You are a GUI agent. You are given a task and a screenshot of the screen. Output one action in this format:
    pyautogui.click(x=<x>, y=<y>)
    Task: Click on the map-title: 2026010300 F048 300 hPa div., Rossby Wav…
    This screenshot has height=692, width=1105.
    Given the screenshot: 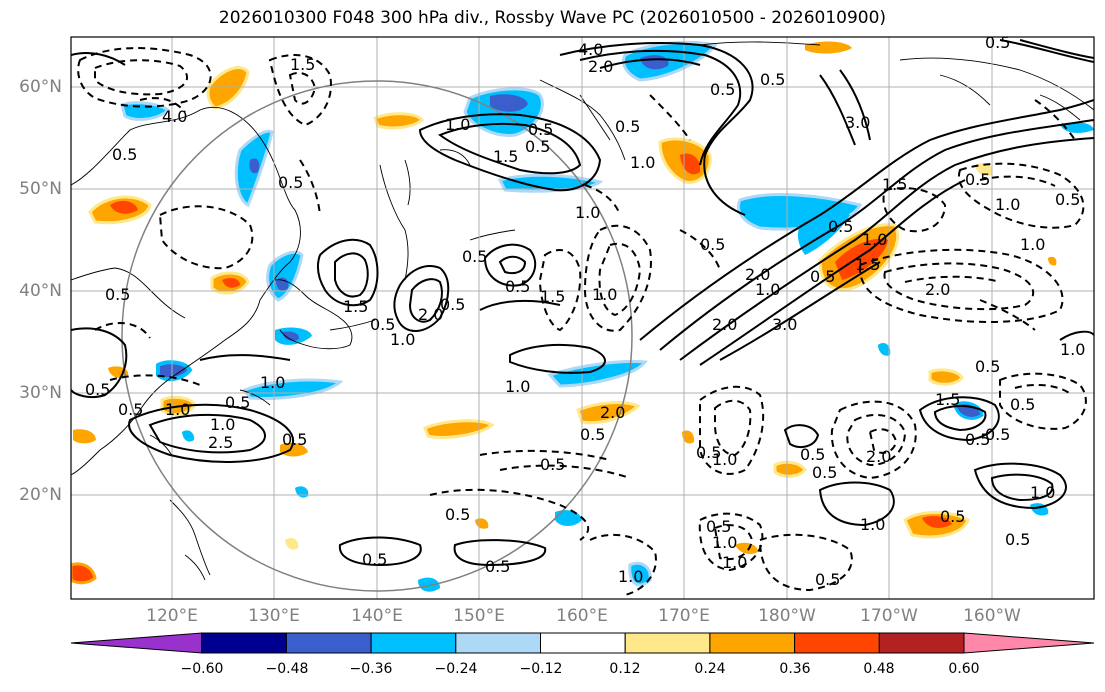 What is the action you would take?
    pyautogui.click(x=552, y=18)
    